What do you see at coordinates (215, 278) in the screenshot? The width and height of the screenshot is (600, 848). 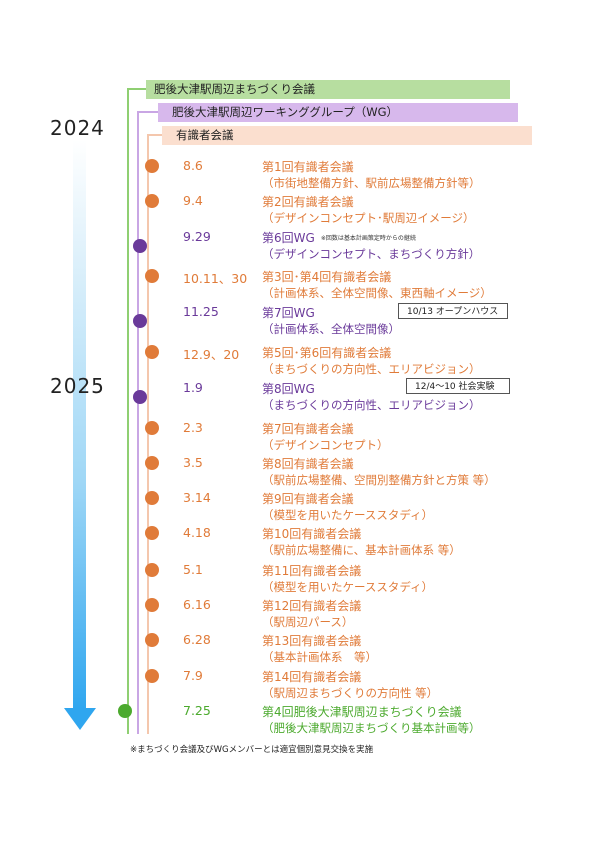 I see `event-date: 10.11、30` at bounding box center [215, 278].